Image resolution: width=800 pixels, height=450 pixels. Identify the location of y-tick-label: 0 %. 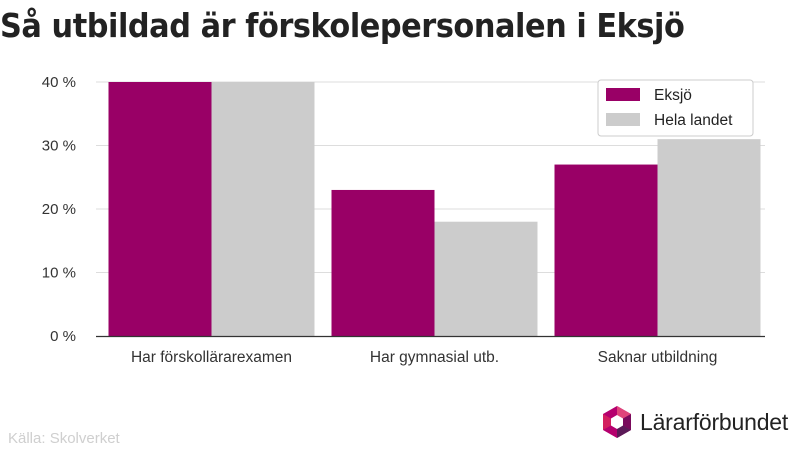
(63, 336).